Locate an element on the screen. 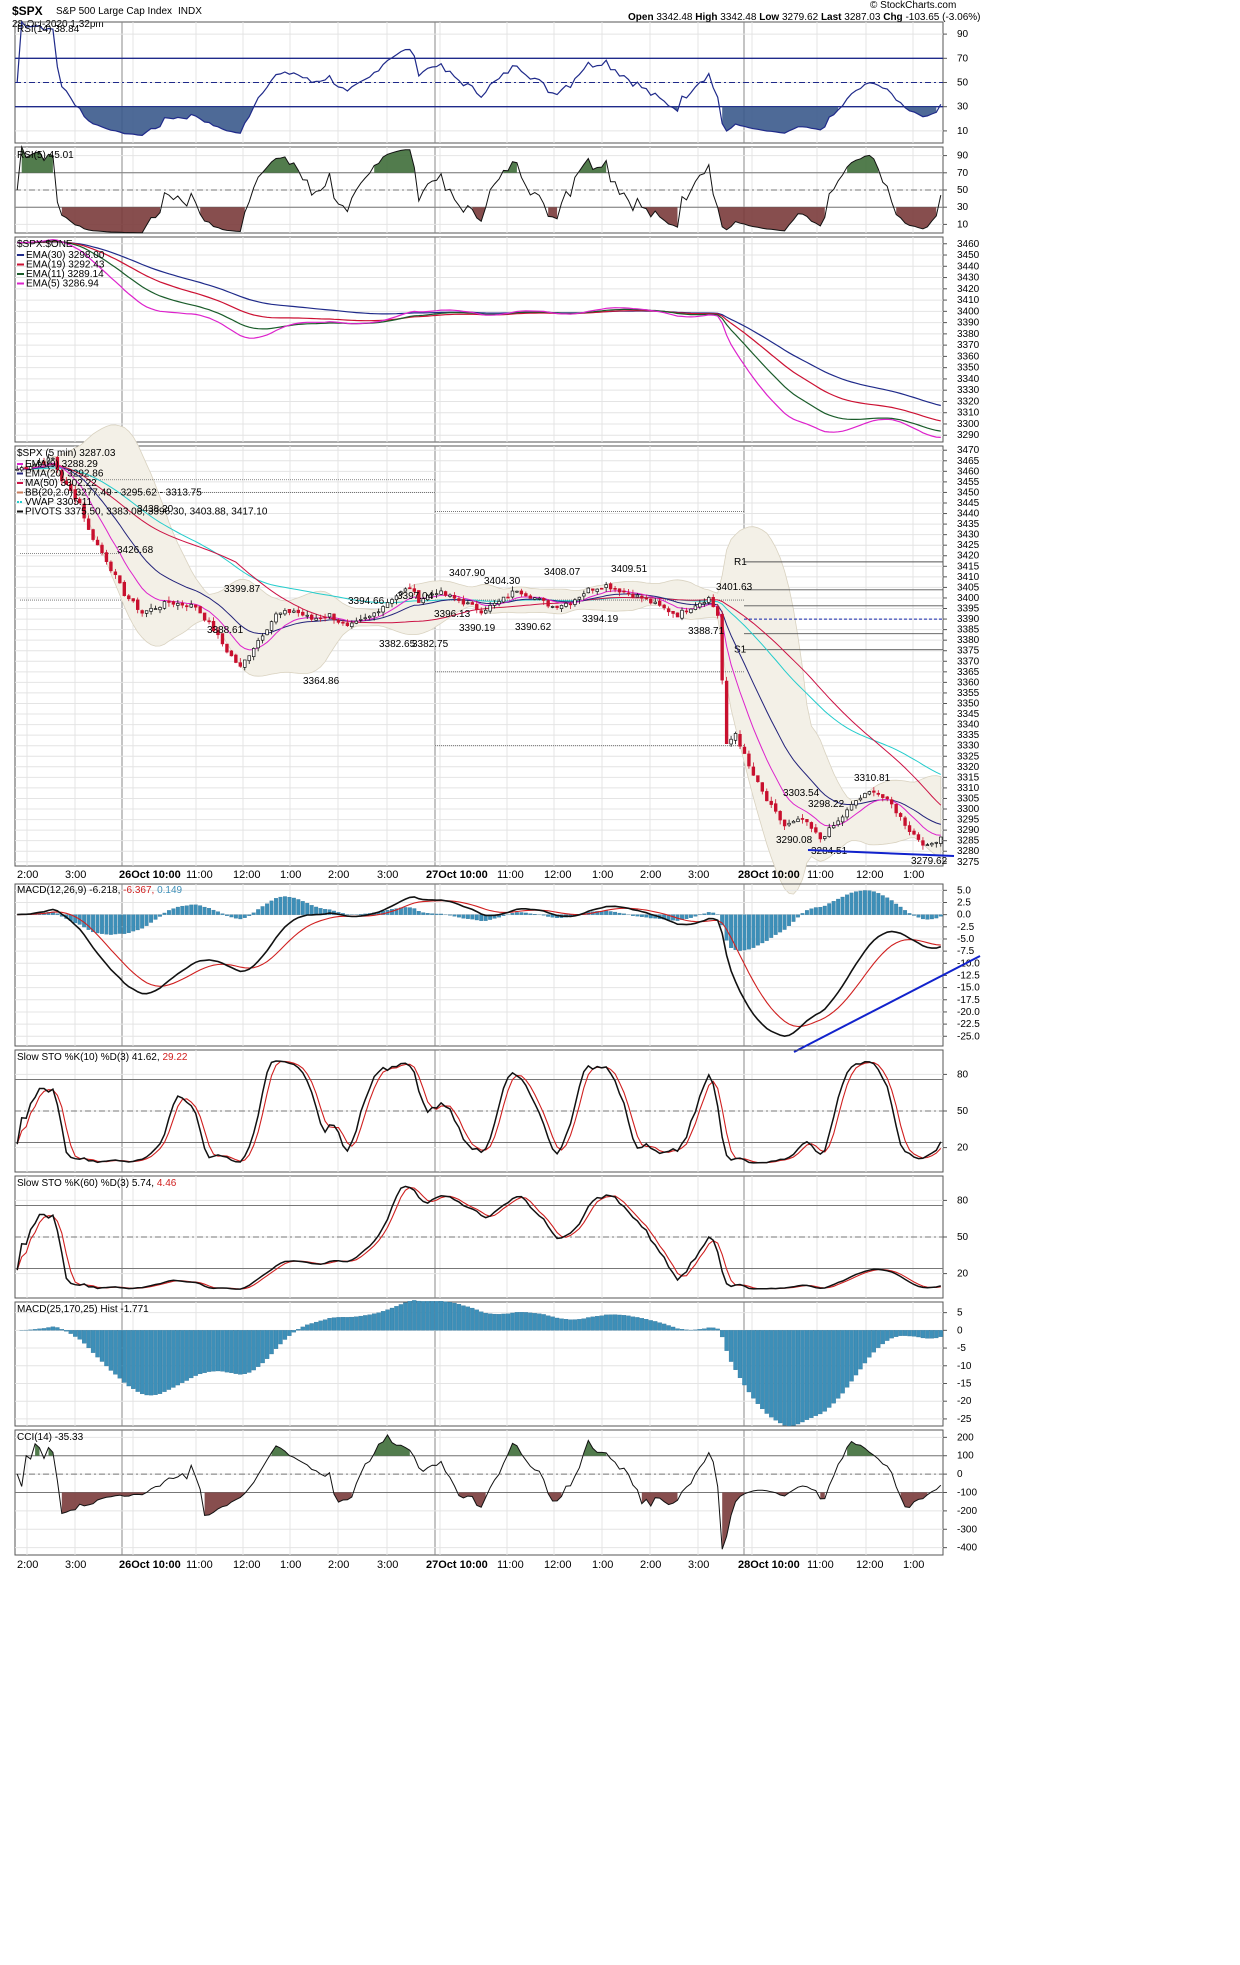  ema-y-tick: 3390 is located at coordinates (968, 323).